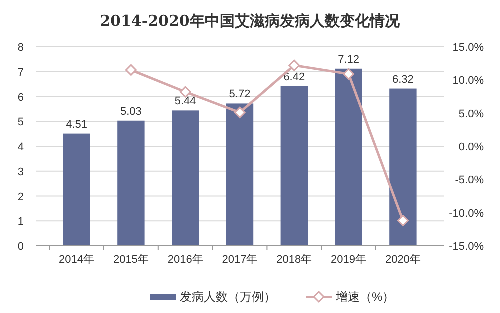 The height and width of the screenshot is (313, 500). Describe the element at coordinates (21, 197) in the screenshot. I see `y-tick-label: 2` at that location.